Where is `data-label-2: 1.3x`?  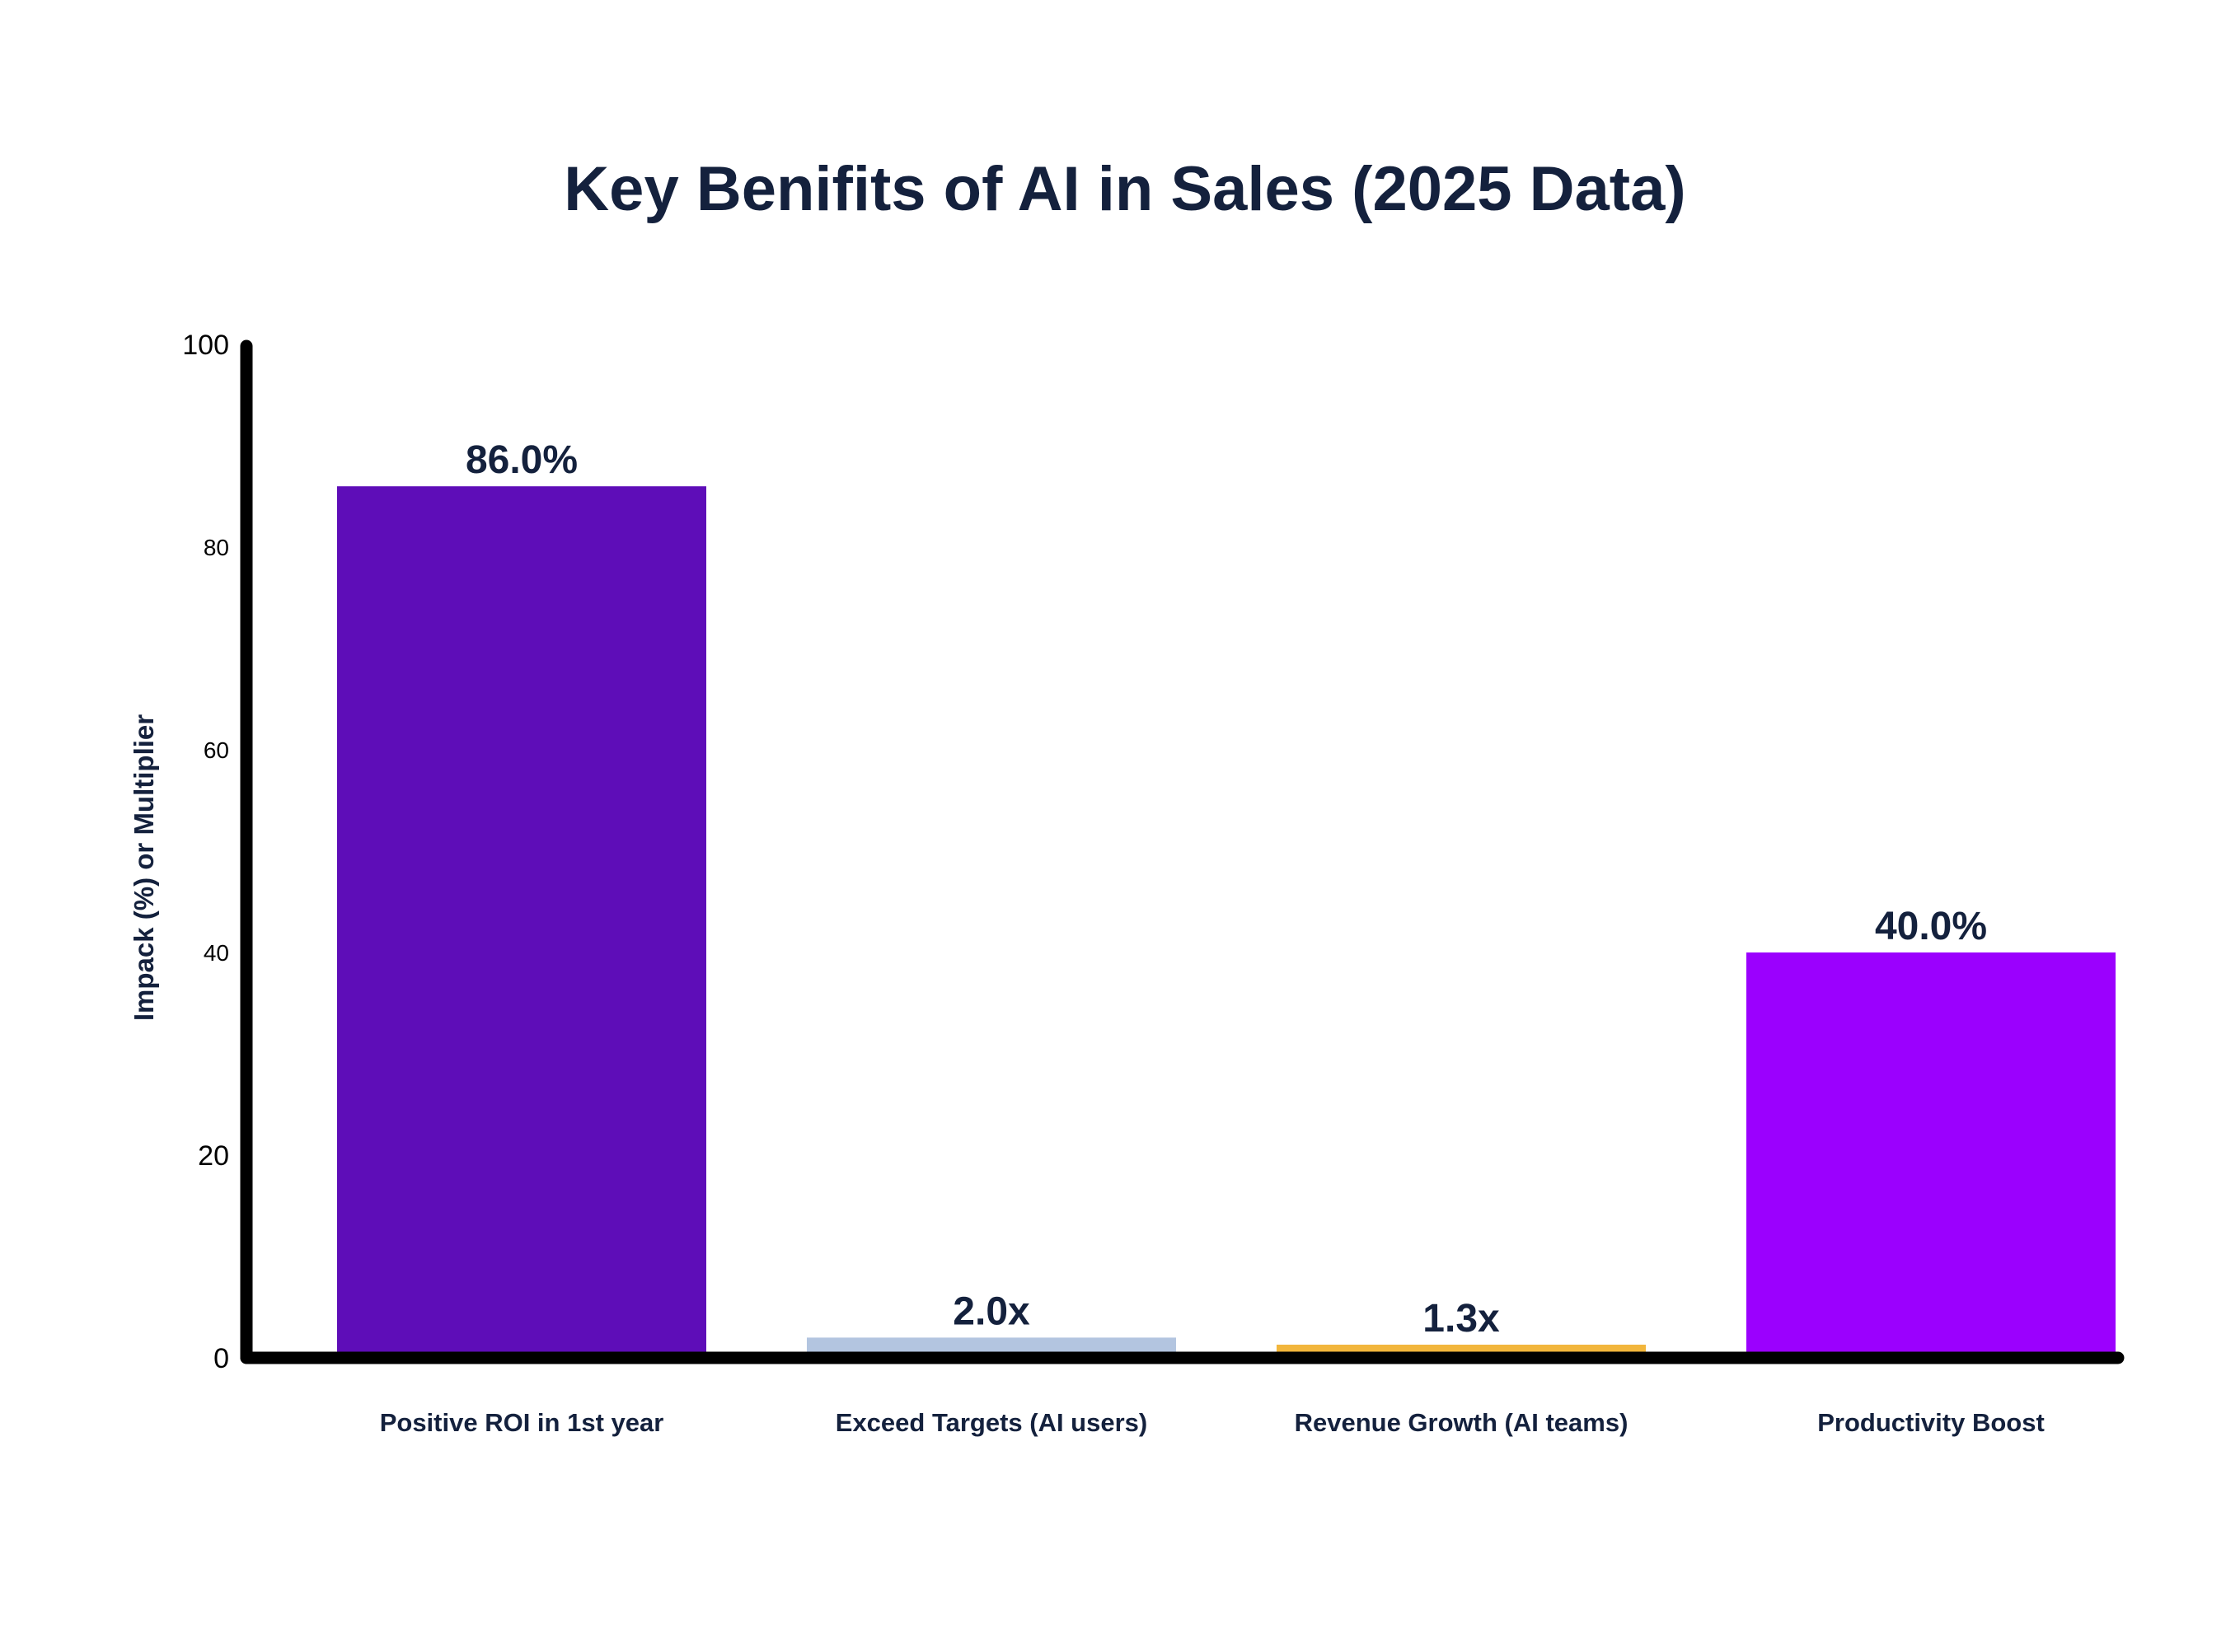 data-label-2: 1.3x is located at coordinates (1461, 1319).